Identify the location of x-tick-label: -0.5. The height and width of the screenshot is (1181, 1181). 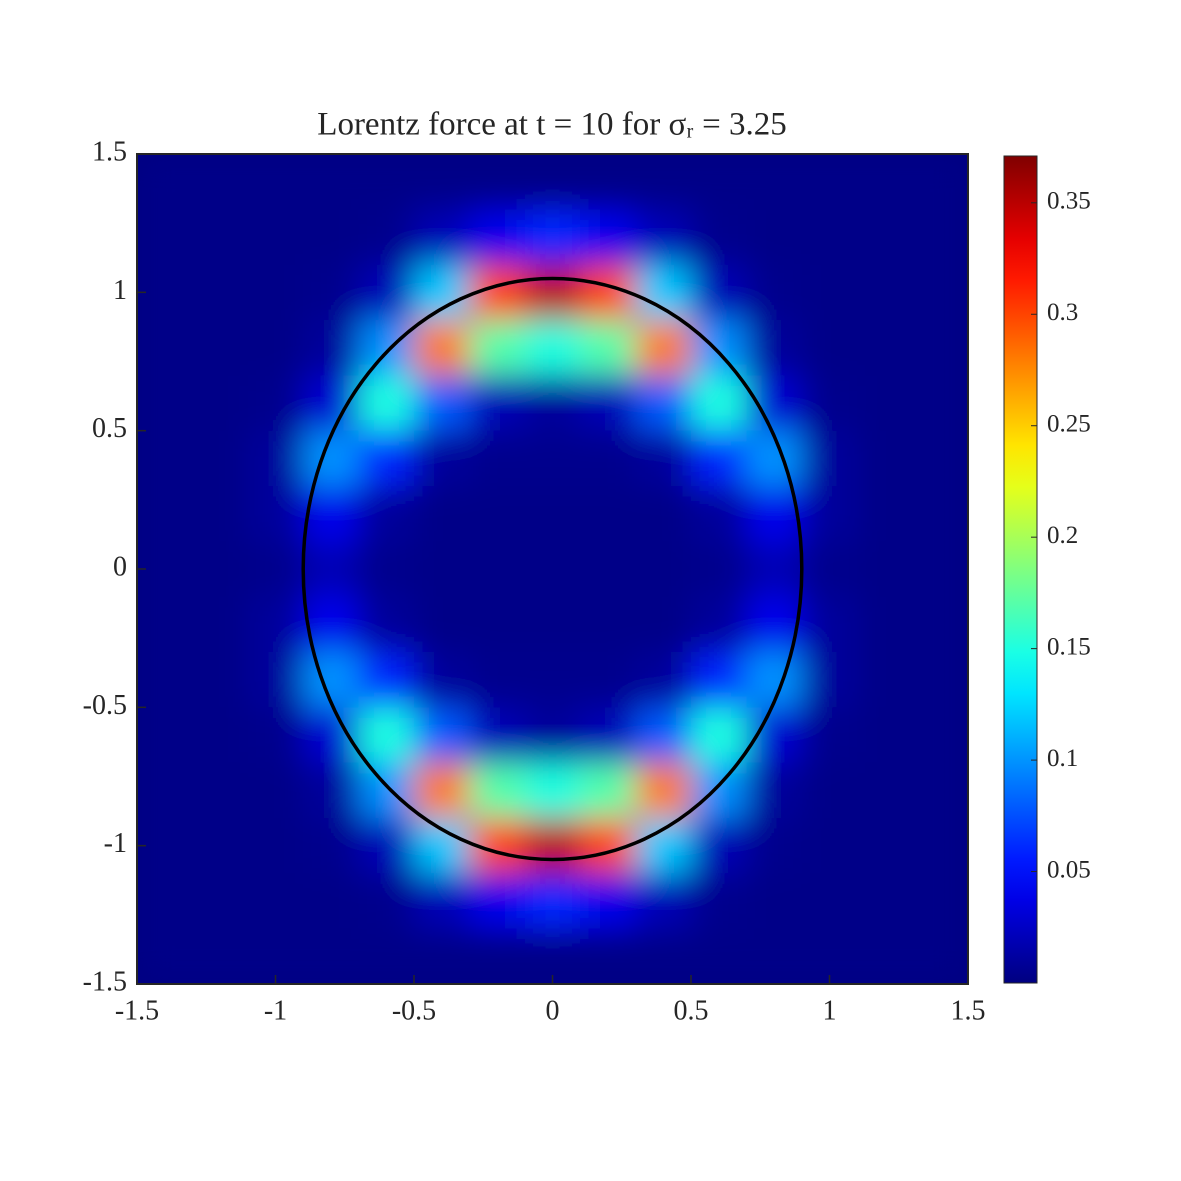
(414, 1010).